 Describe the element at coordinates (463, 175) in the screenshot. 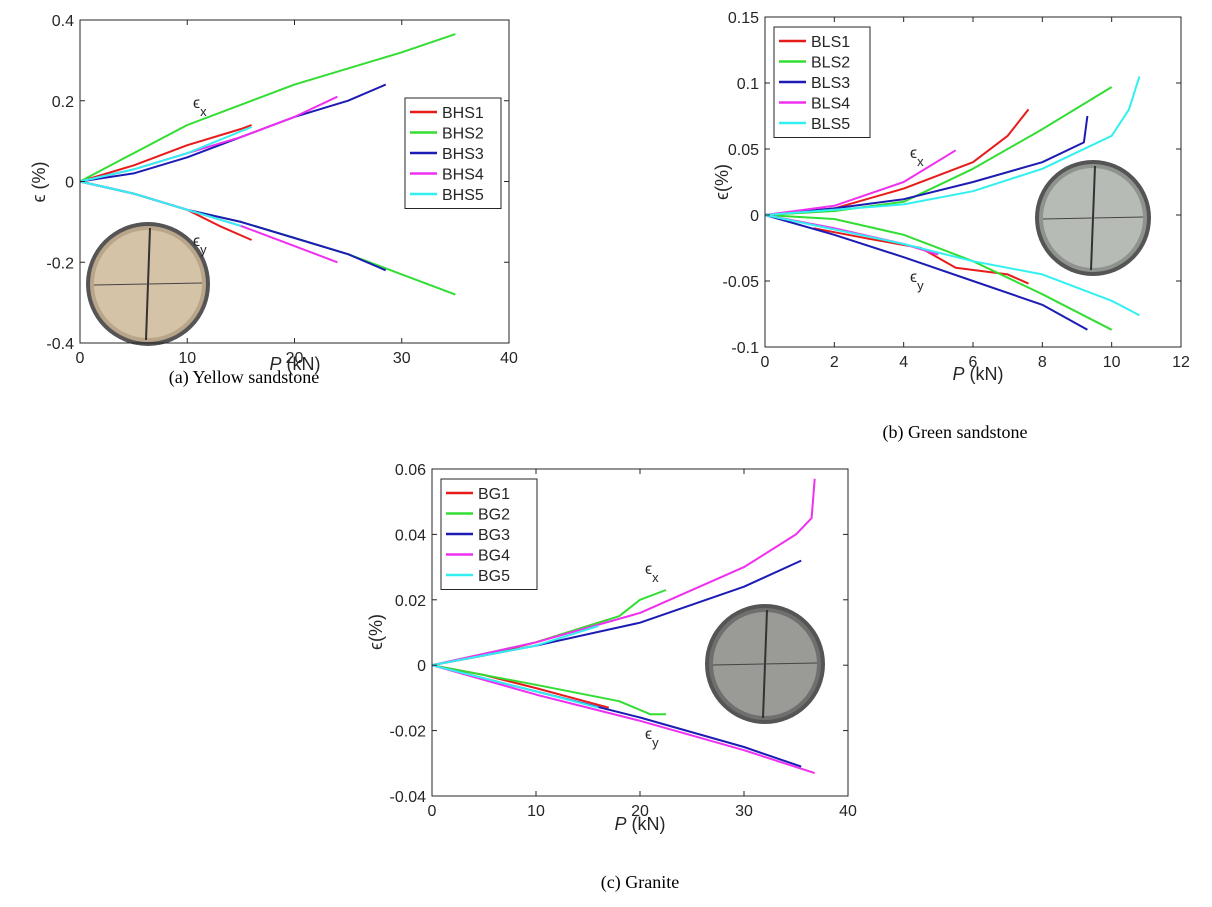

I see `legend-label: BHS4` at that location.